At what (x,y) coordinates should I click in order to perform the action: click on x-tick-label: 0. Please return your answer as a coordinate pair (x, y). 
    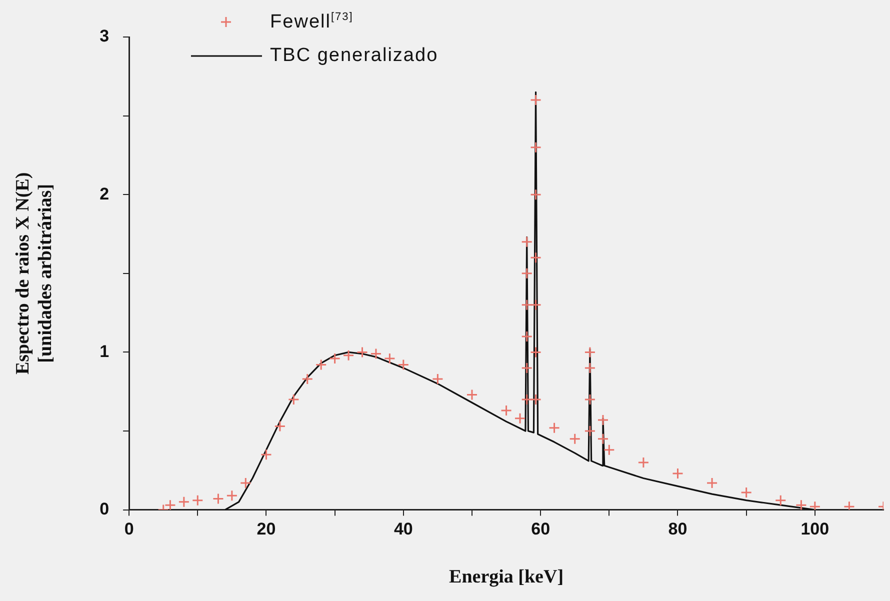
    Looking at the image, I should click on (129, 529).